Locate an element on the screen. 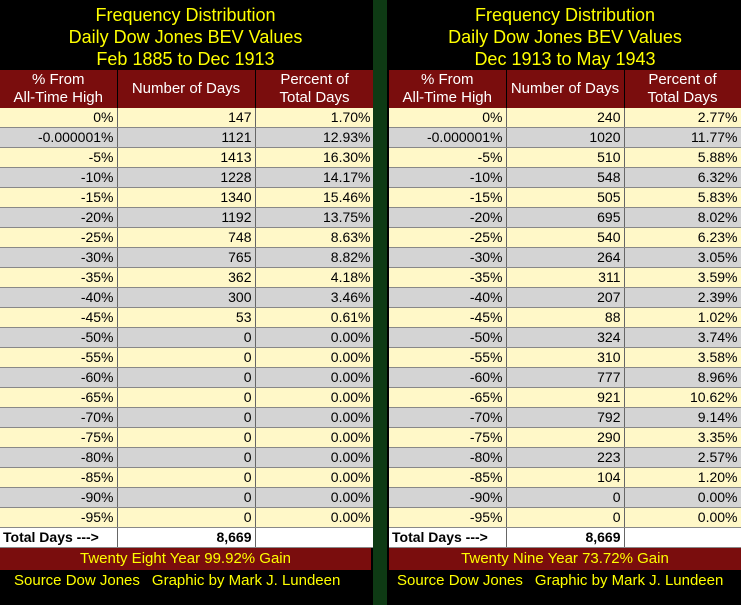 This screenshot has width=741, height=605. table-row: -50% 0 0.00% is located at coordinates (187, 337).